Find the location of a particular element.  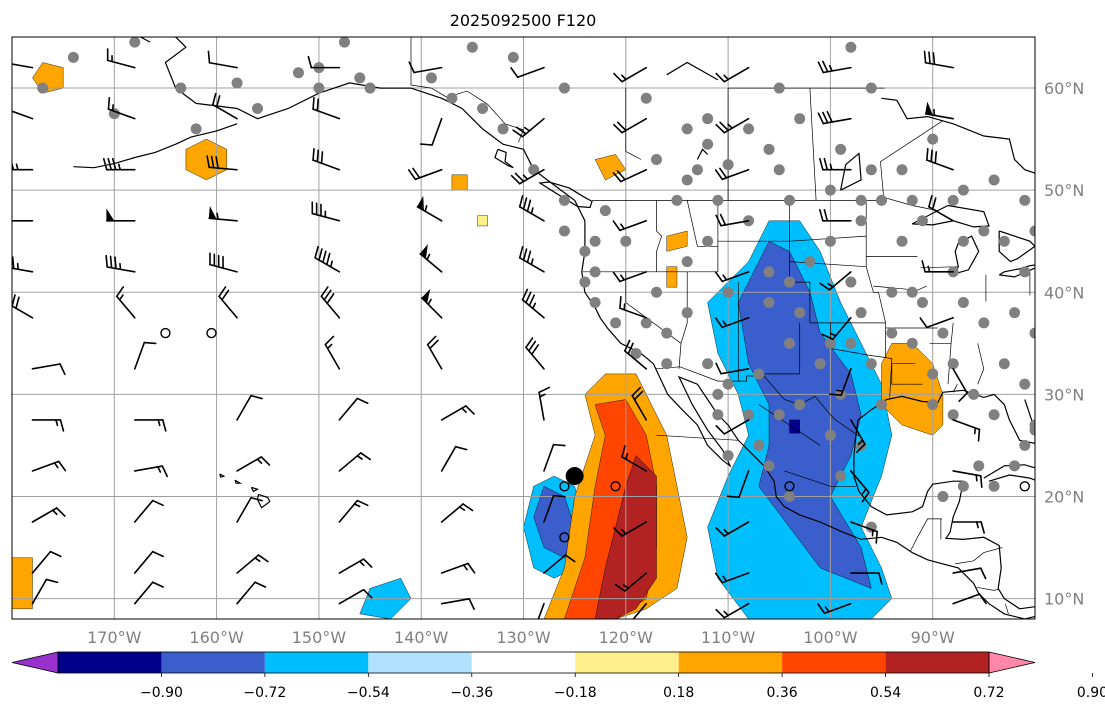

colorbar-tick-label: 0.90 is located at coordinates (1091, 693).